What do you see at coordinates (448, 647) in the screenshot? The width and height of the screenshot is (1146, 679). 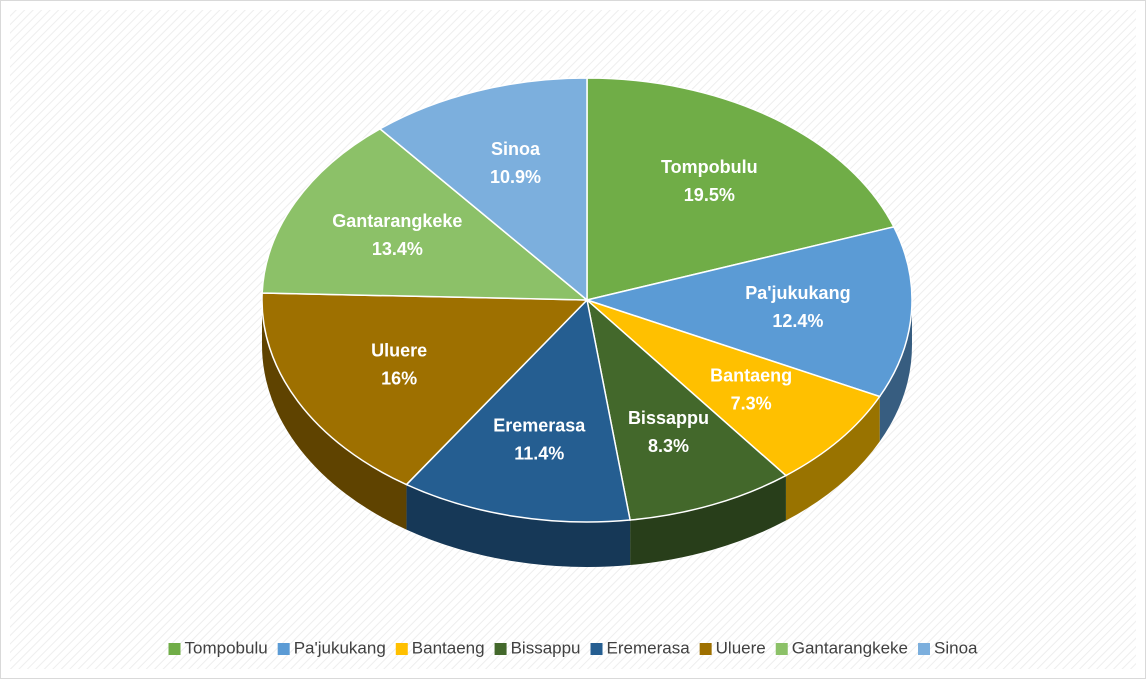 I see `legend-label: Bantaeng` at bounding box center [448, 647].